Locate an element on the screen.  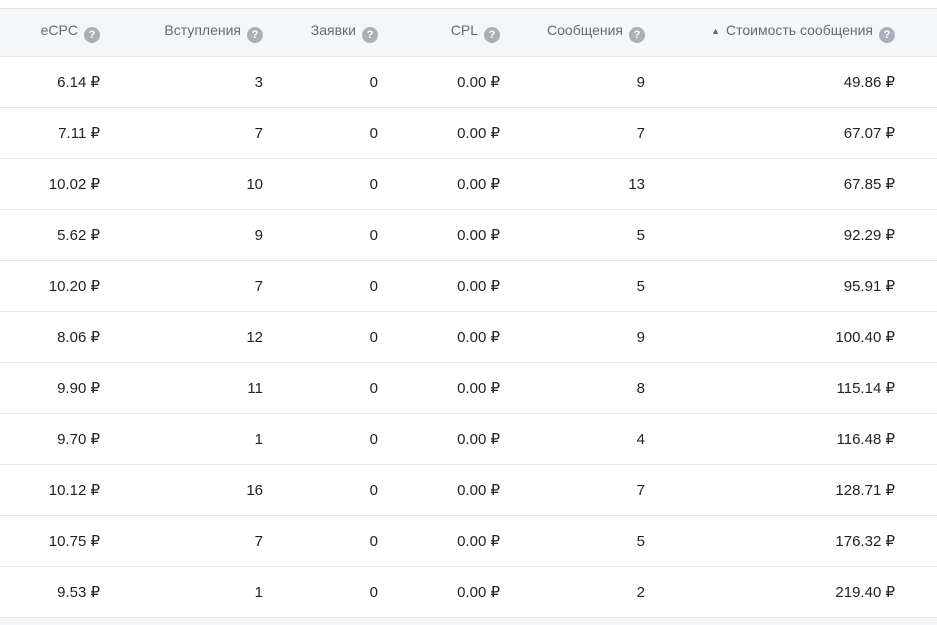
column-header: Сообщения? is located at coordinates (592, 32).